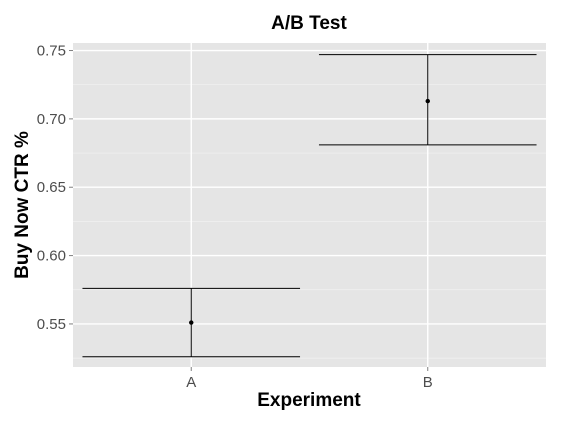 The width and height of the screenshot is (566, 425). Describe the element at coordinates (309, 23) in the screenshot. I see `chart-title: A/B Test` at that location.